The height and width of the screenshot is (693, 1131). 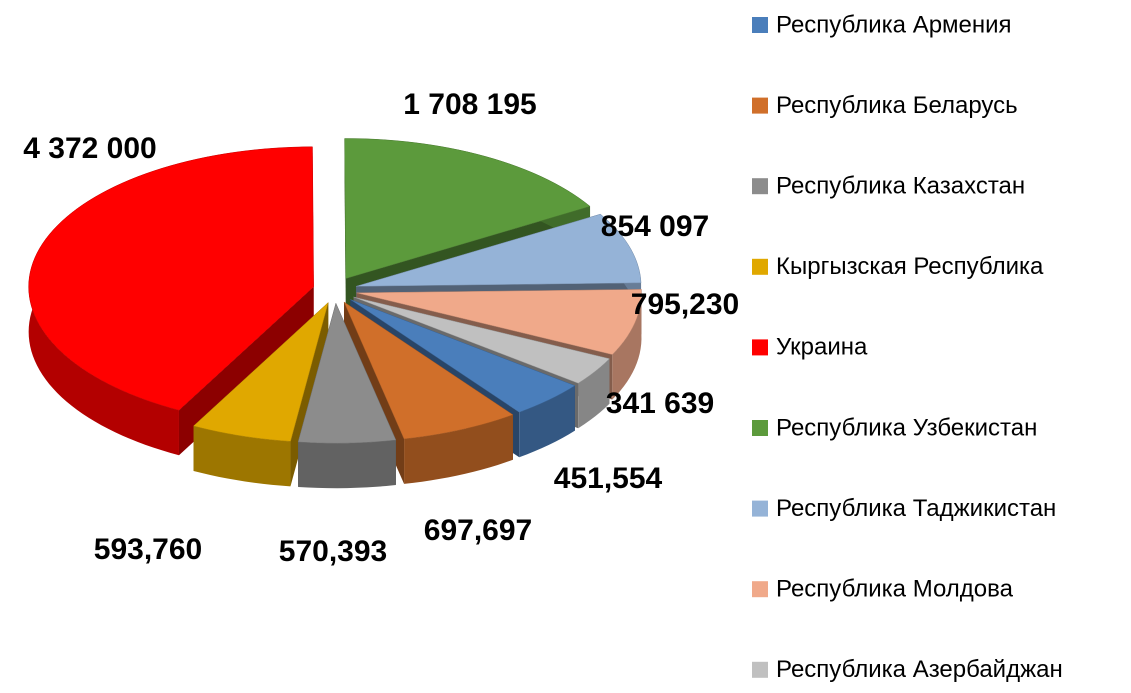 I want to click on data-label: 1 708 195, so click(x=469, y=104).